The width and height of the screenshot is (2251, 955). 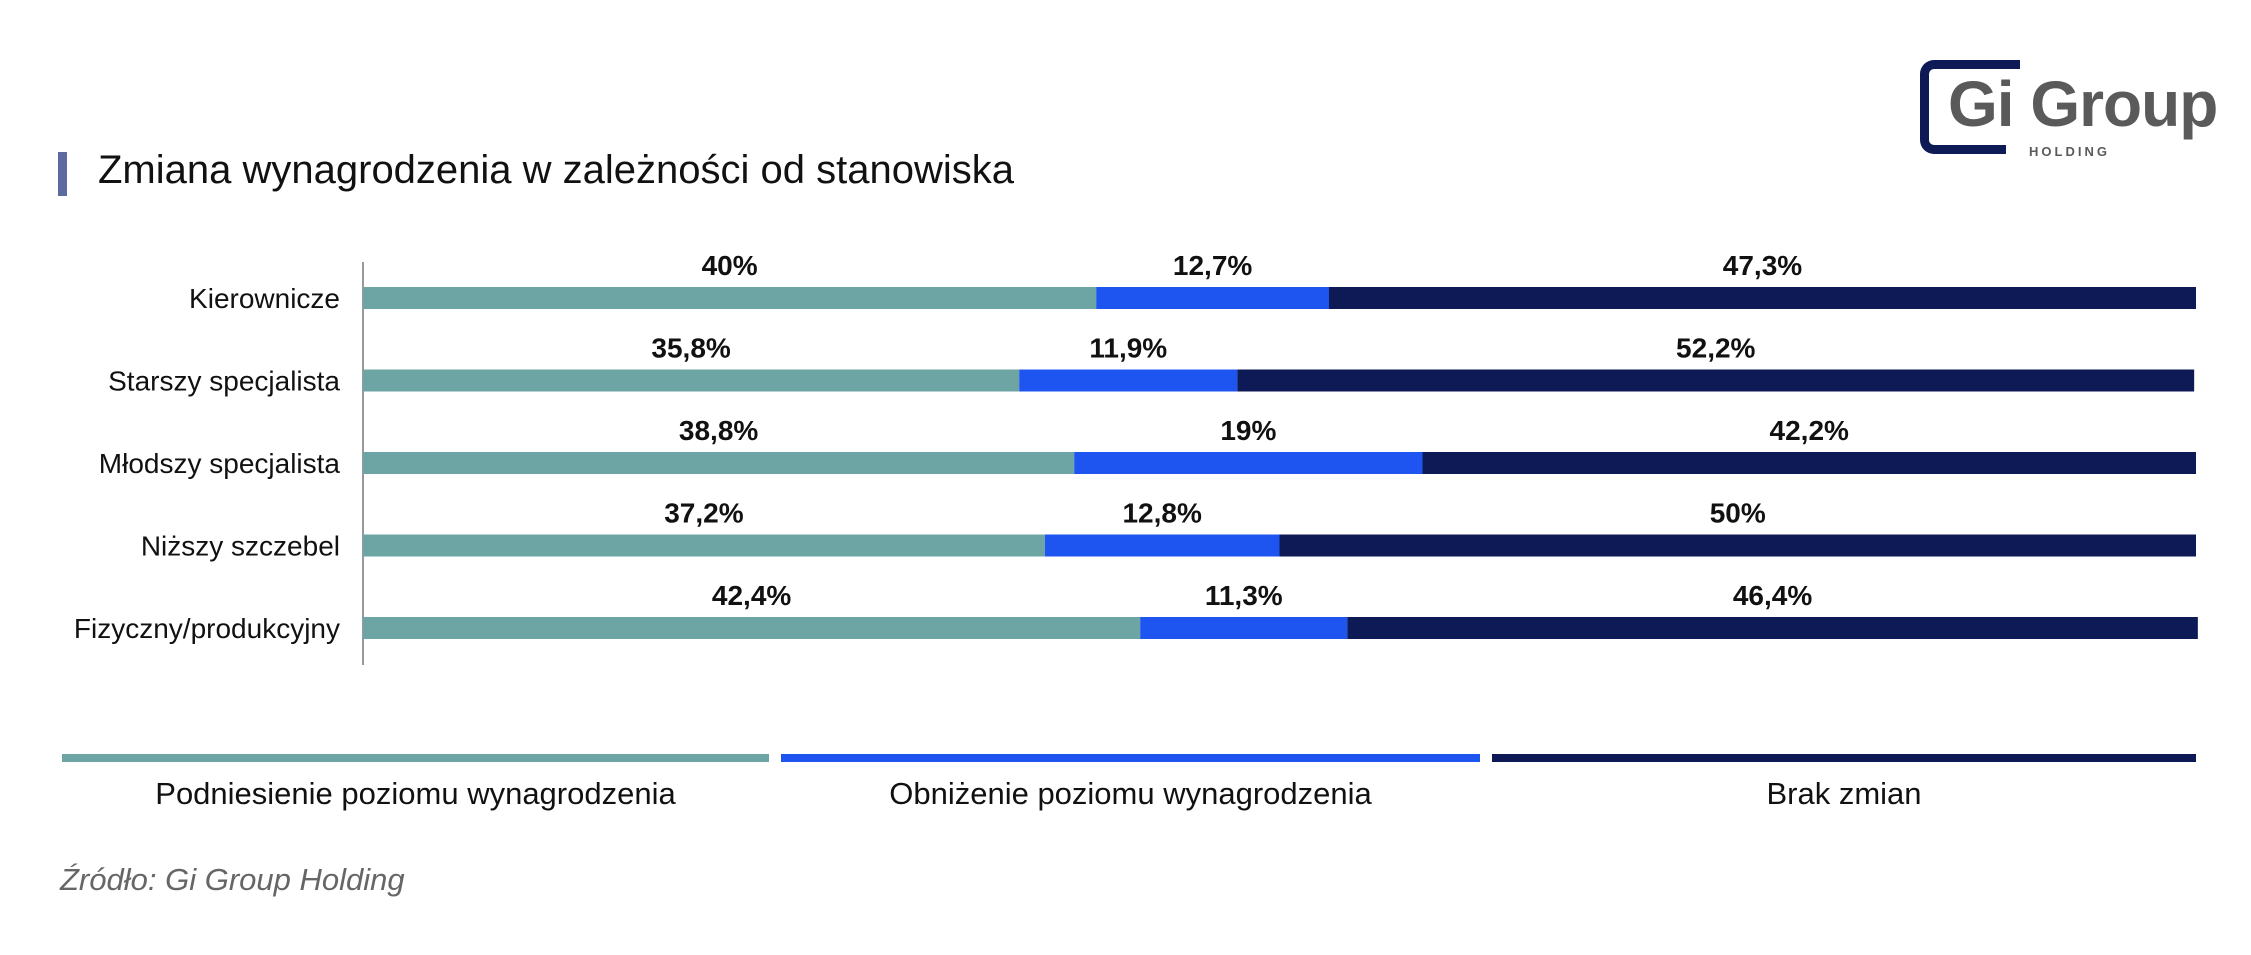 What do you see at coordinates (207, 628) in the screenshot?
I see `category-label: Fizyczny/produkcyjny` at bounding box center [207, 628].